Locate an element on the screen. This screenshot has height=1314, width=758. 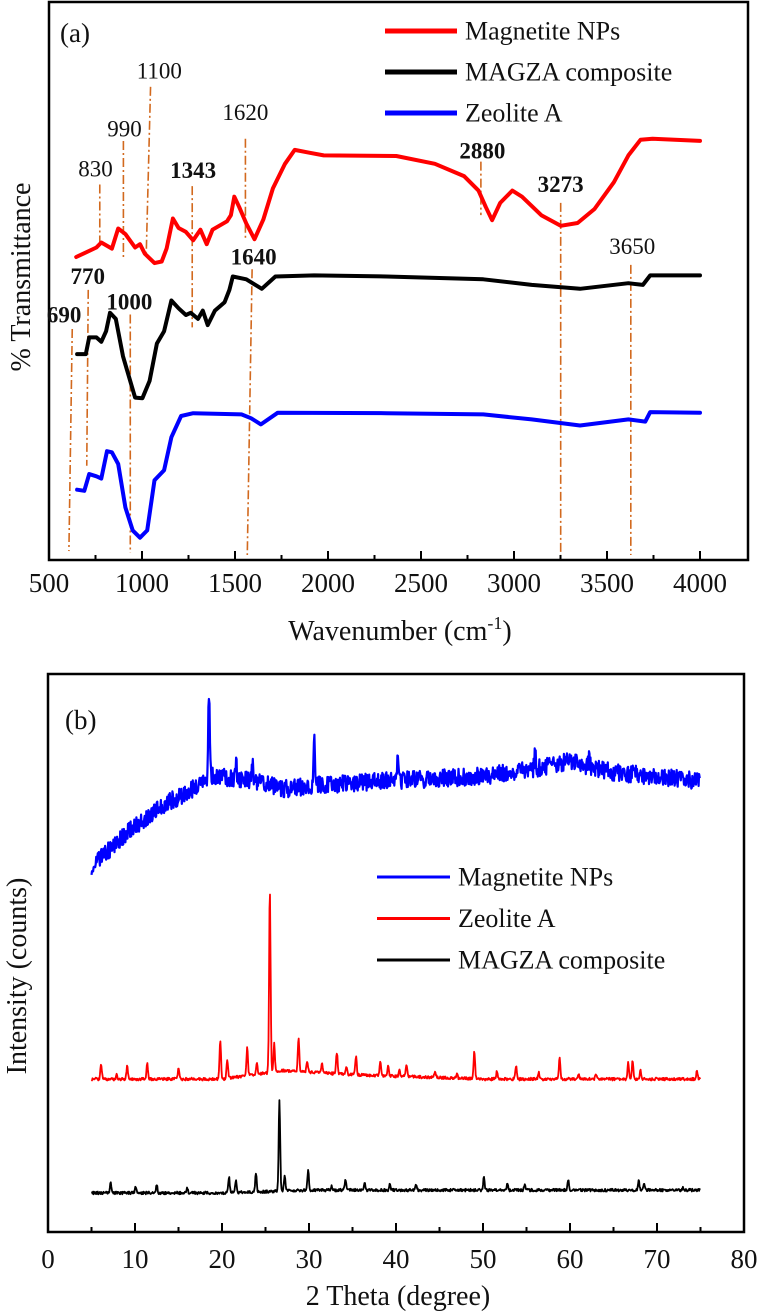
x-tick-label: 2500 is located at coordinates (421, 583).